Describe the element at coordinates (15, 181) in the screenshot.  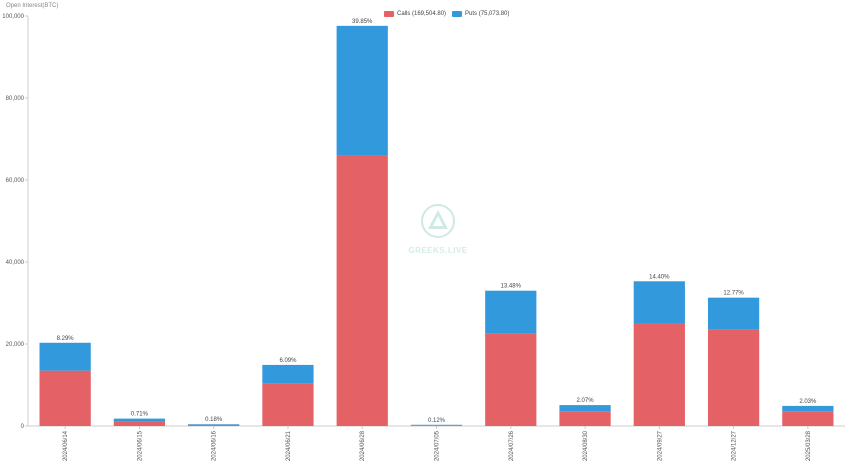
I see `y-tick-label: 60,000` at that location.